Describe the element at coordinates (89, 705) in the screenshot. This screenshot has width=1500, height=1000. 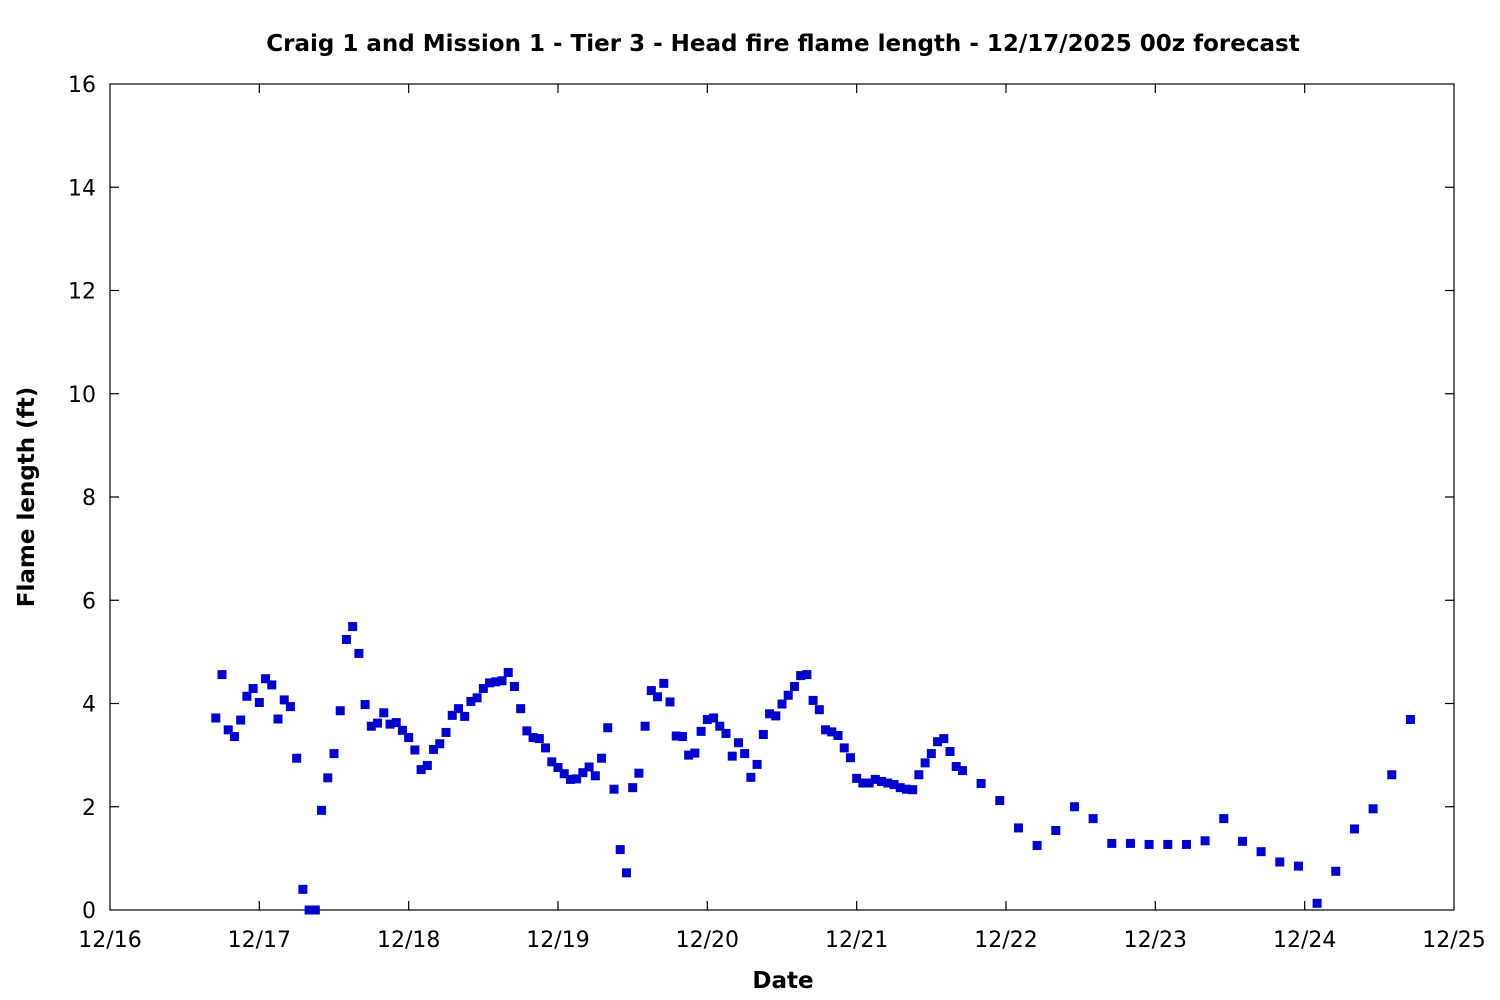
I see `y-tick-label: 4` at that location.